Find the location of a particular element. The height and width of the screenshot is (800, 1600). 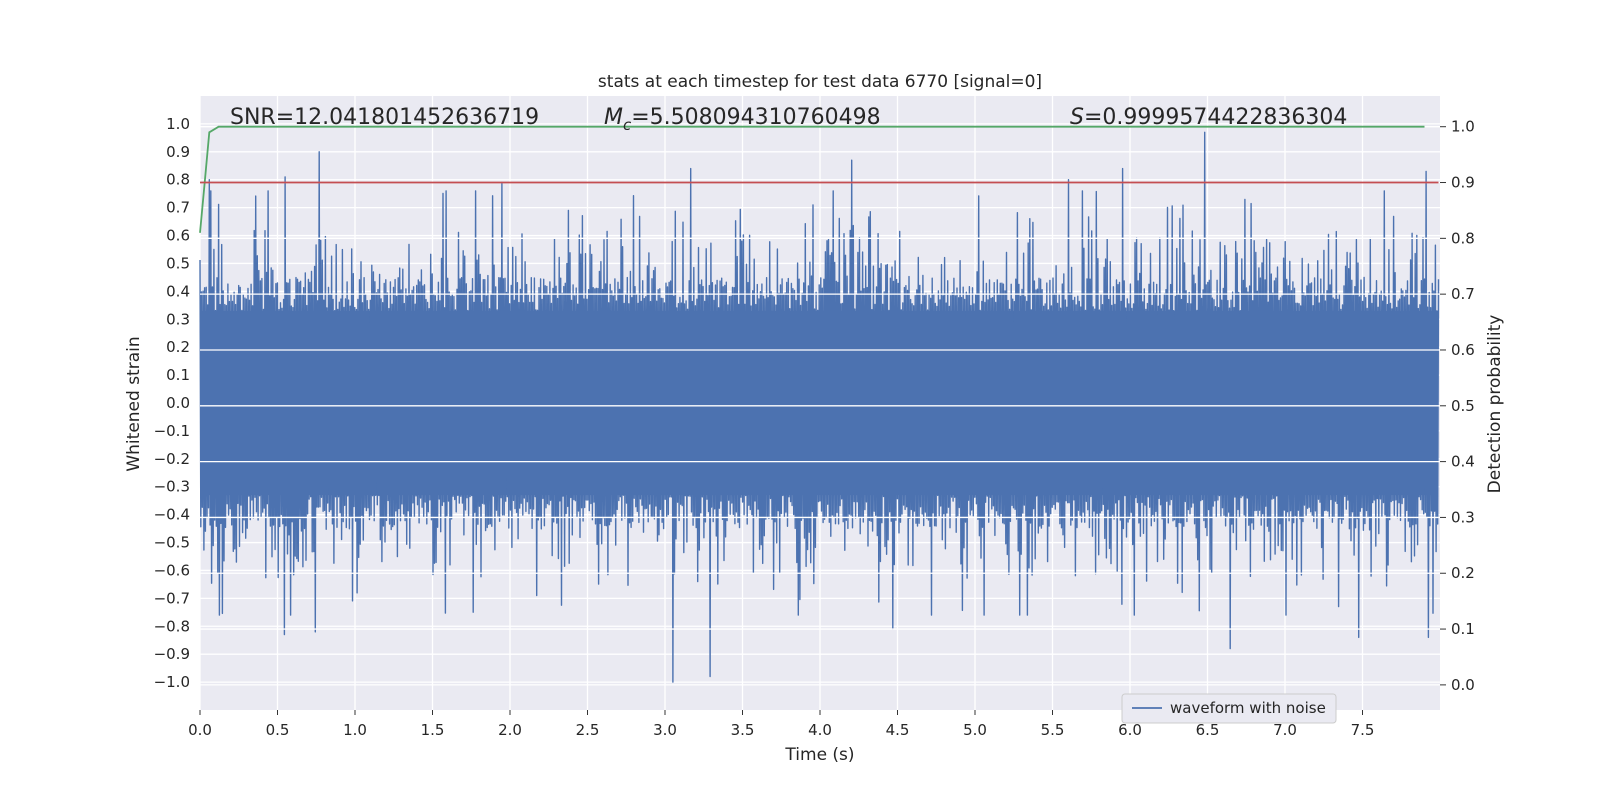

x-tick-label: 5.5 is located at coordinates (1053, 730).